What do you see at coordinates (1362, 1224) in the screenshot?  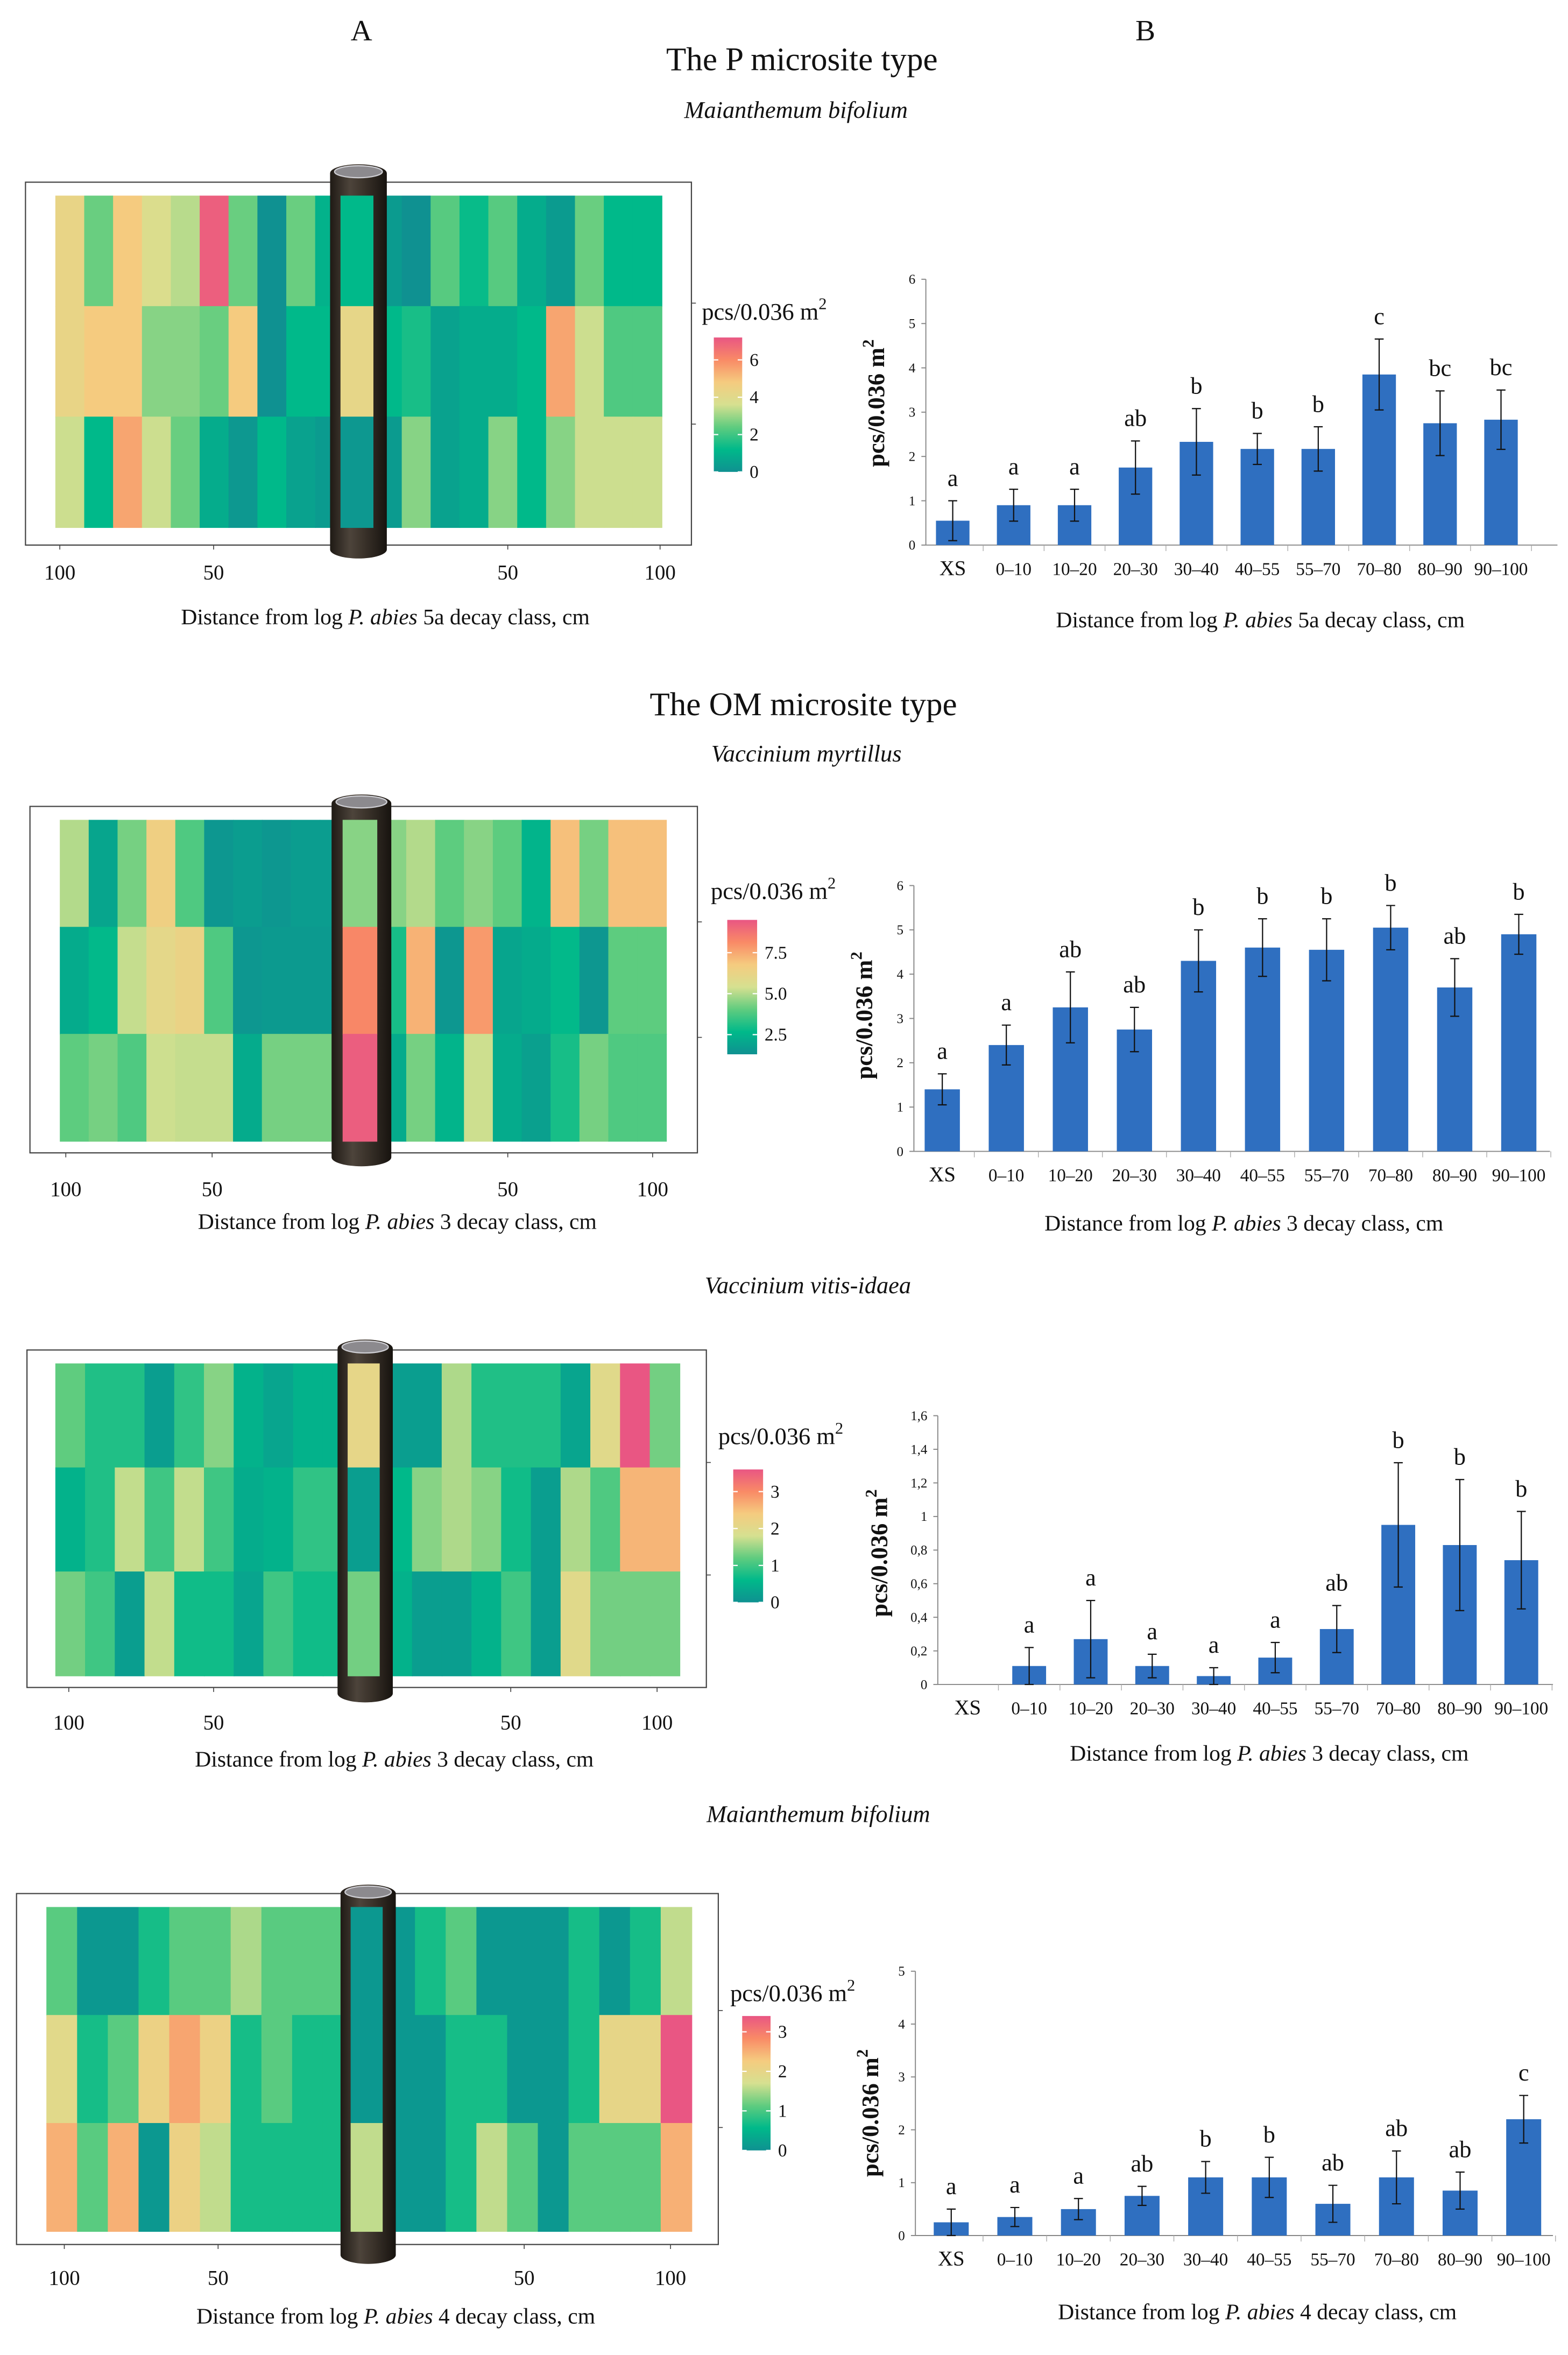 I see `xlabel-suffix: 3 decay class, cm` at bounding box center [1362, 1224].